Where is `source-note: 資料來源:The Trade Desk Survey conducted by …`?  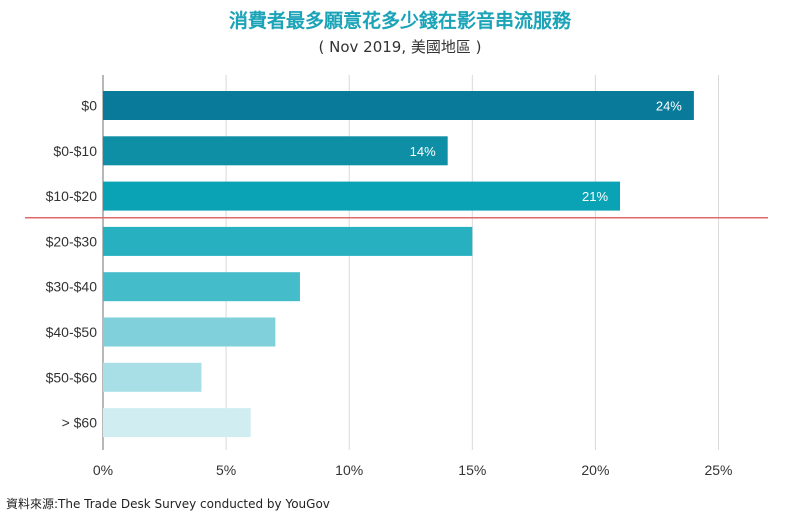 source-note: 資料來源:The Trade Desk Survey conducted by … is located at coordinates (168, 504).